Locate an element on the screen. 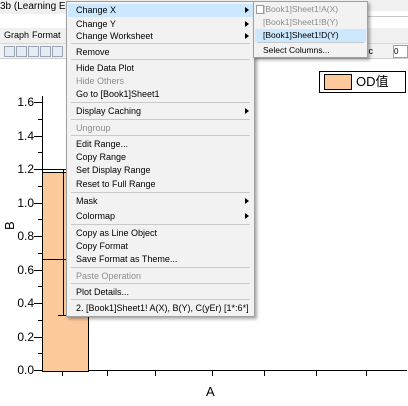 This screenshot has height=406, width=408. menu-item-mask: Mask is located at coordinates (160, 201).